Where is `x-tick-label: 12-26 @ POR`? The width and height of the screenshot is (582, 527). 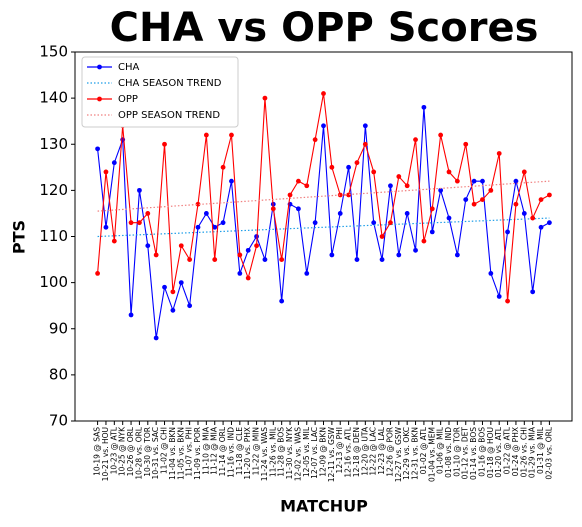
x-tick-label: 12-26 @ POR is located at coordinates (389, 452).